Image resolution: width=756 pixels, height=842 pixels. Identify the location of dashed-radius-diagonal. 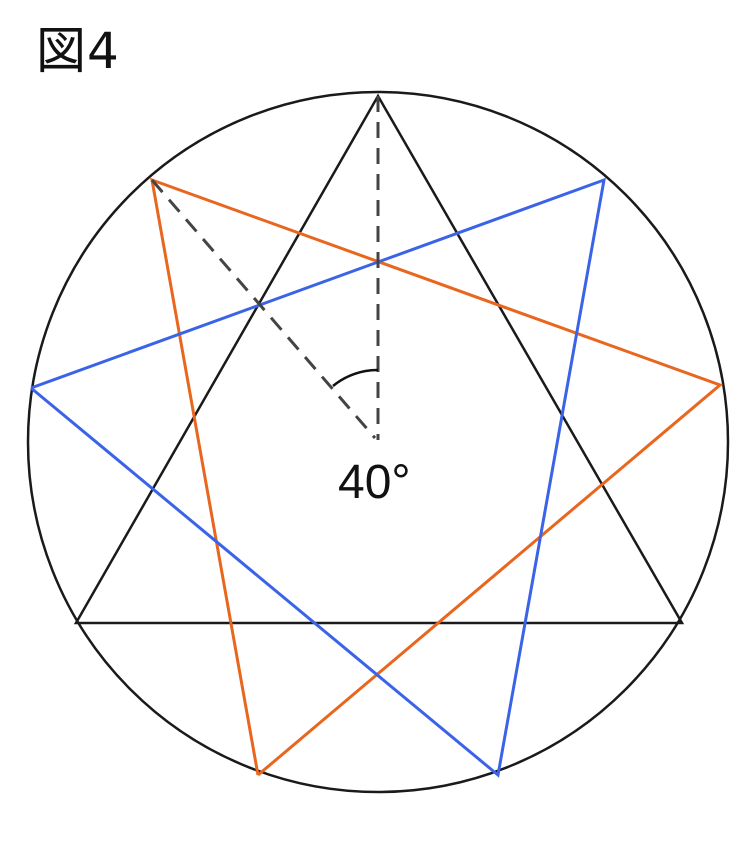
(263, 309).